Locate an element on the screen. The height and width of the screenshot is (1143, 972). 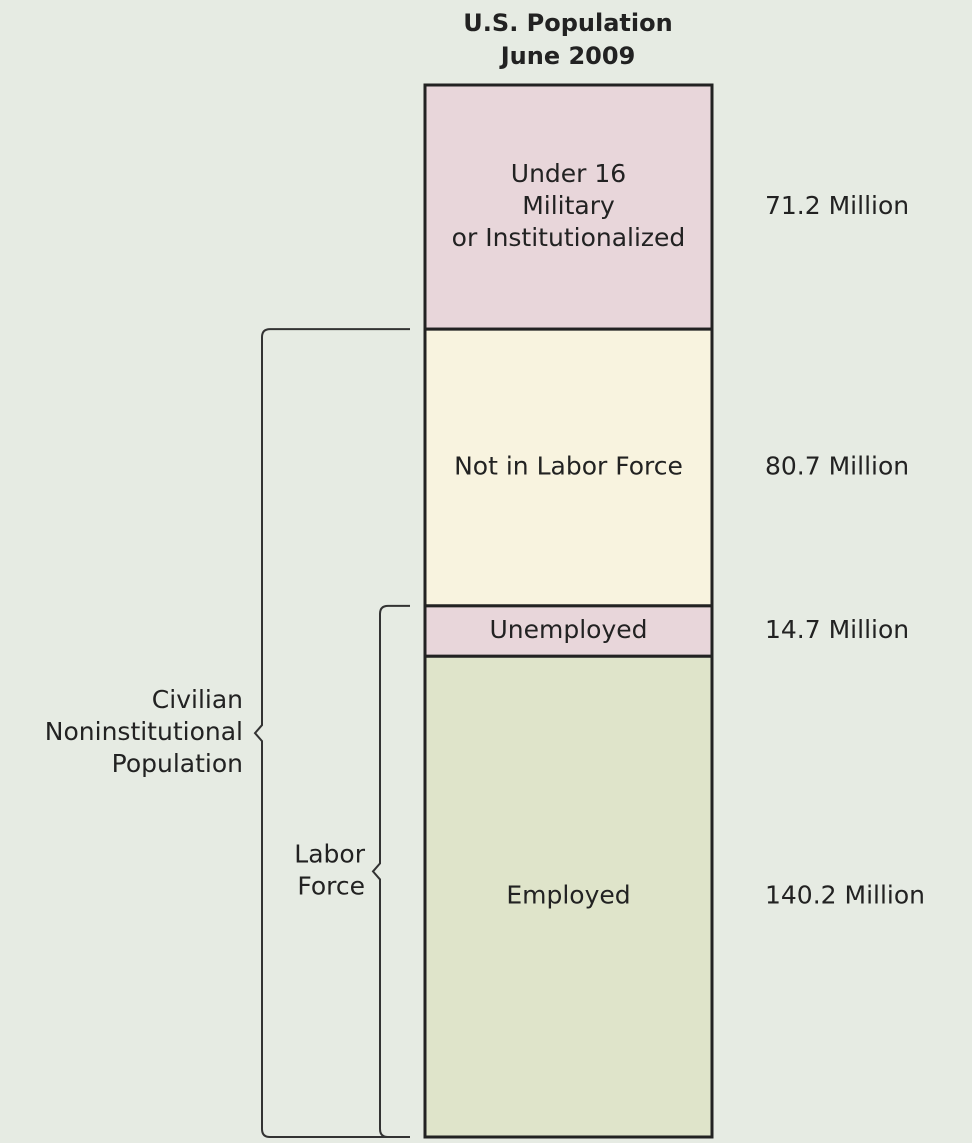
annotation: Civilian is located at coordinates (197, 699).